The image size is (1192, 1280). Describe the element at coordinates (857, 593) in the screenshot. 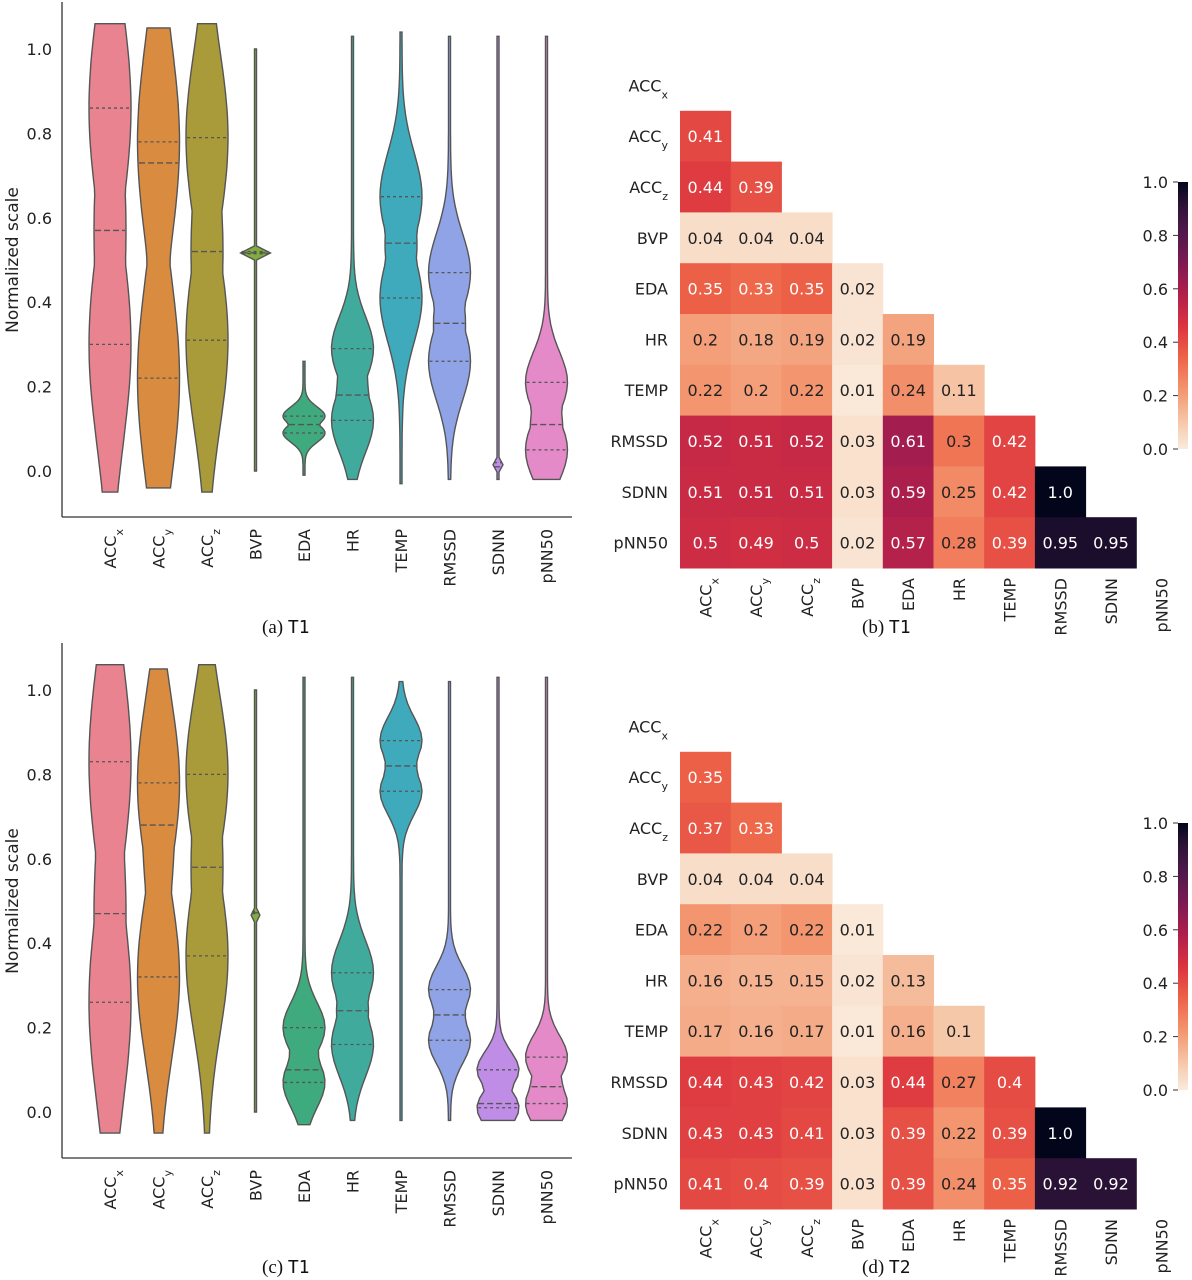

I see `col-tick-3: BVP` at that location.